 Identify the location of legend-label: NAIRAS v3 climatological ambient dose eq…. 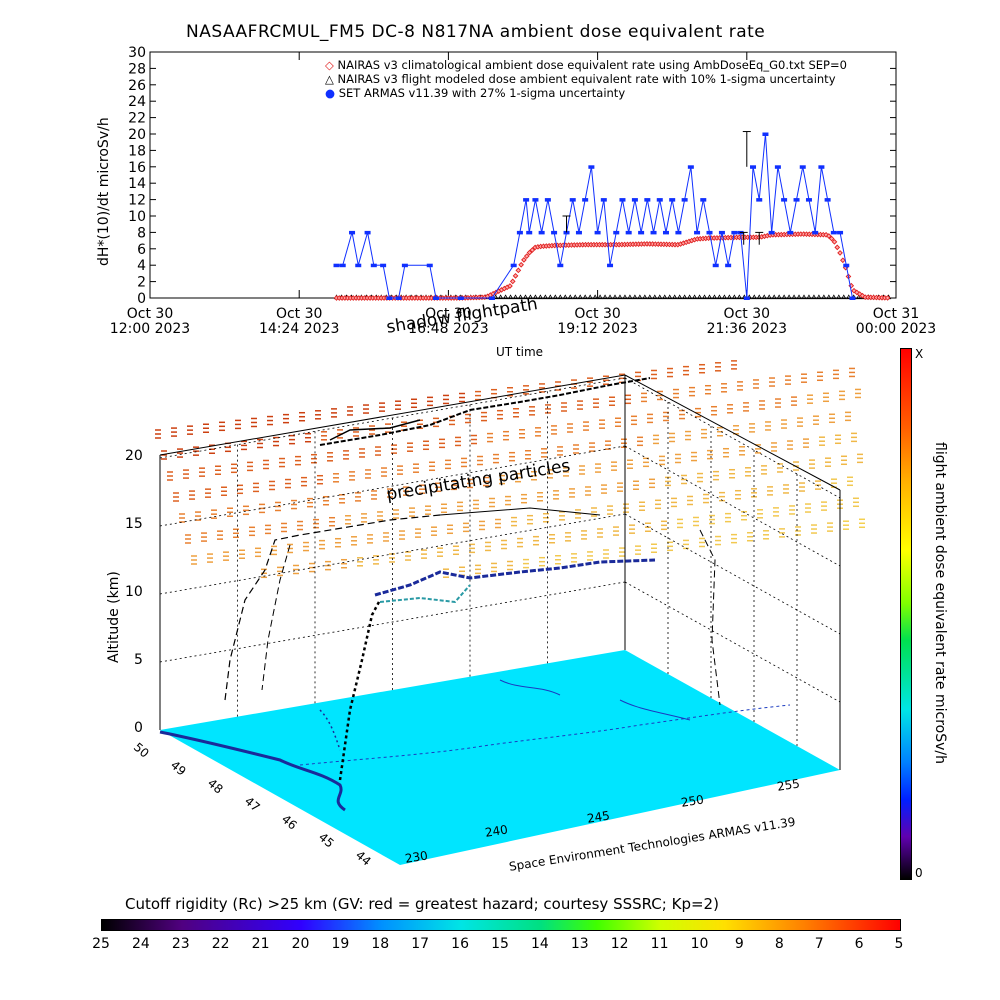
(592, 65).